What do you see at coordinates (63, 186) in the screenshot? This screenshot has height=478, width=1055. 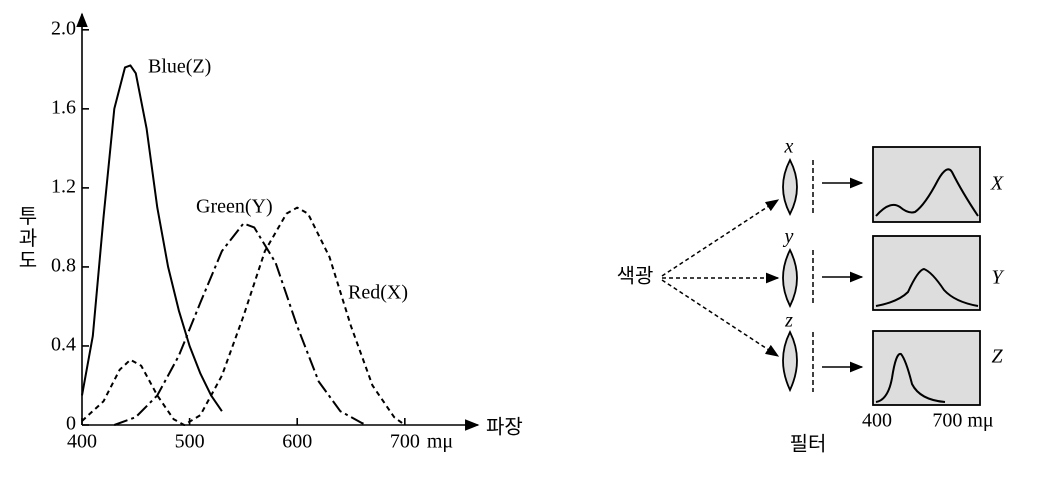 I see `y-tick-label: 1.2` at bounding box center [63, 186].